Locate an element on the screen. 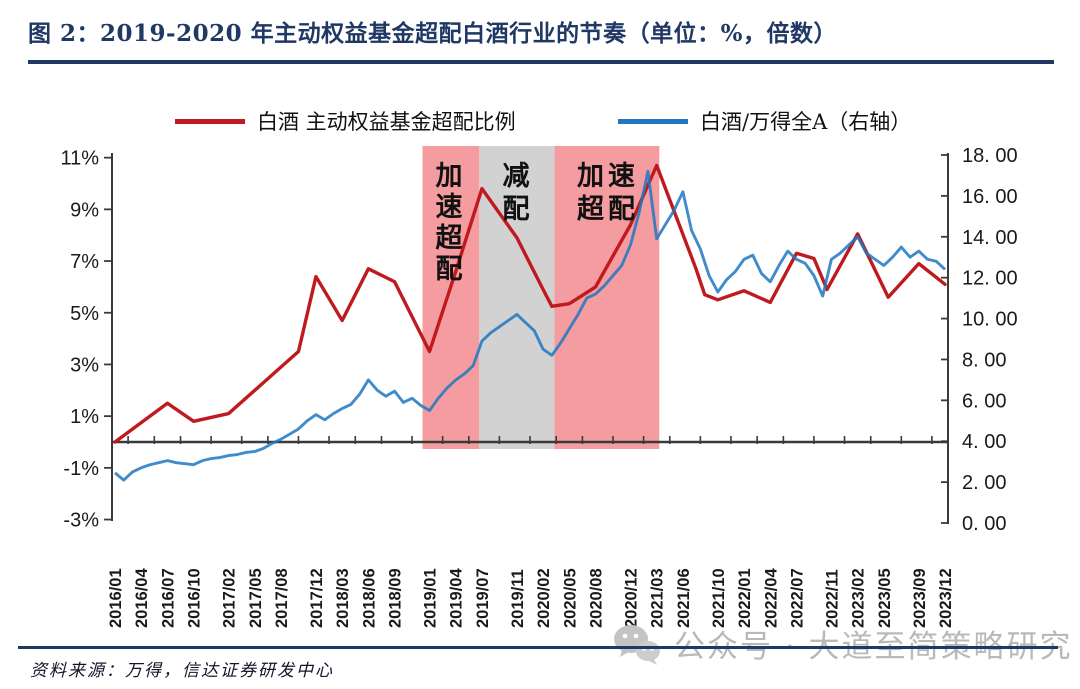  right-axis-tick-label: 16. 00 is located at coordinates (990, 197).